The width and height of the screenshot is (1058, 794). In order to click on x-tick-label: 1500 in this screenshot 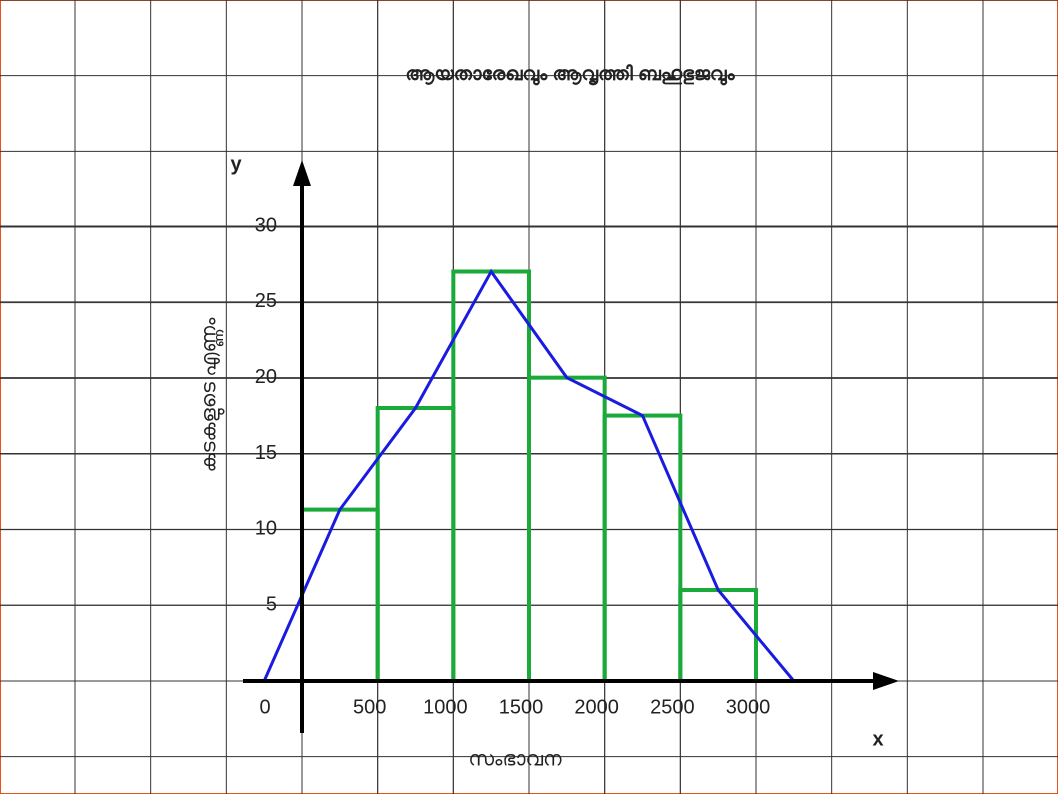, I will do `click(521, 707)`.